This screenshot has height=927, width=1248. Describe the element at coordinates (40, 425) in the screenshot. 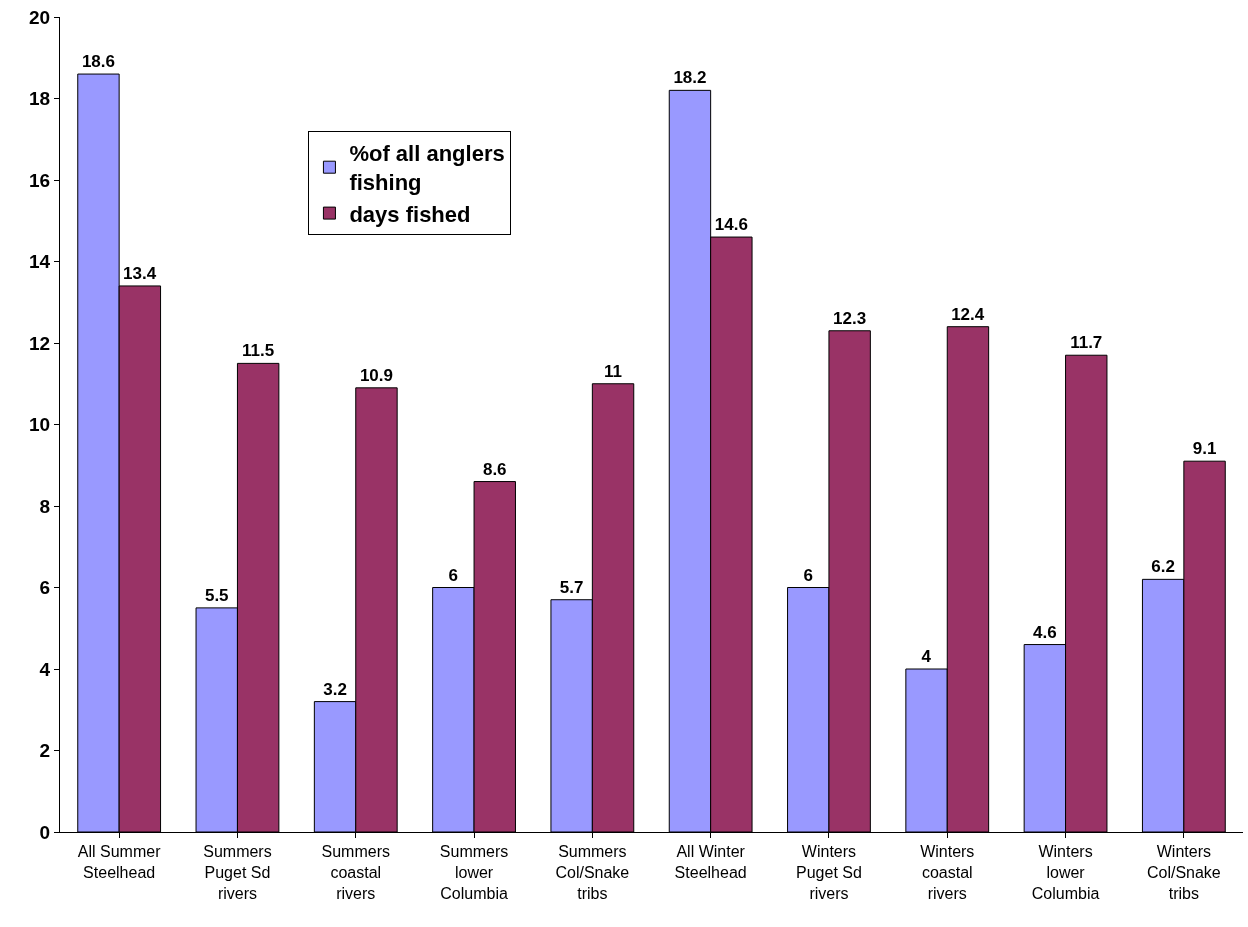

I see `y-tick-label: 10` at that location.